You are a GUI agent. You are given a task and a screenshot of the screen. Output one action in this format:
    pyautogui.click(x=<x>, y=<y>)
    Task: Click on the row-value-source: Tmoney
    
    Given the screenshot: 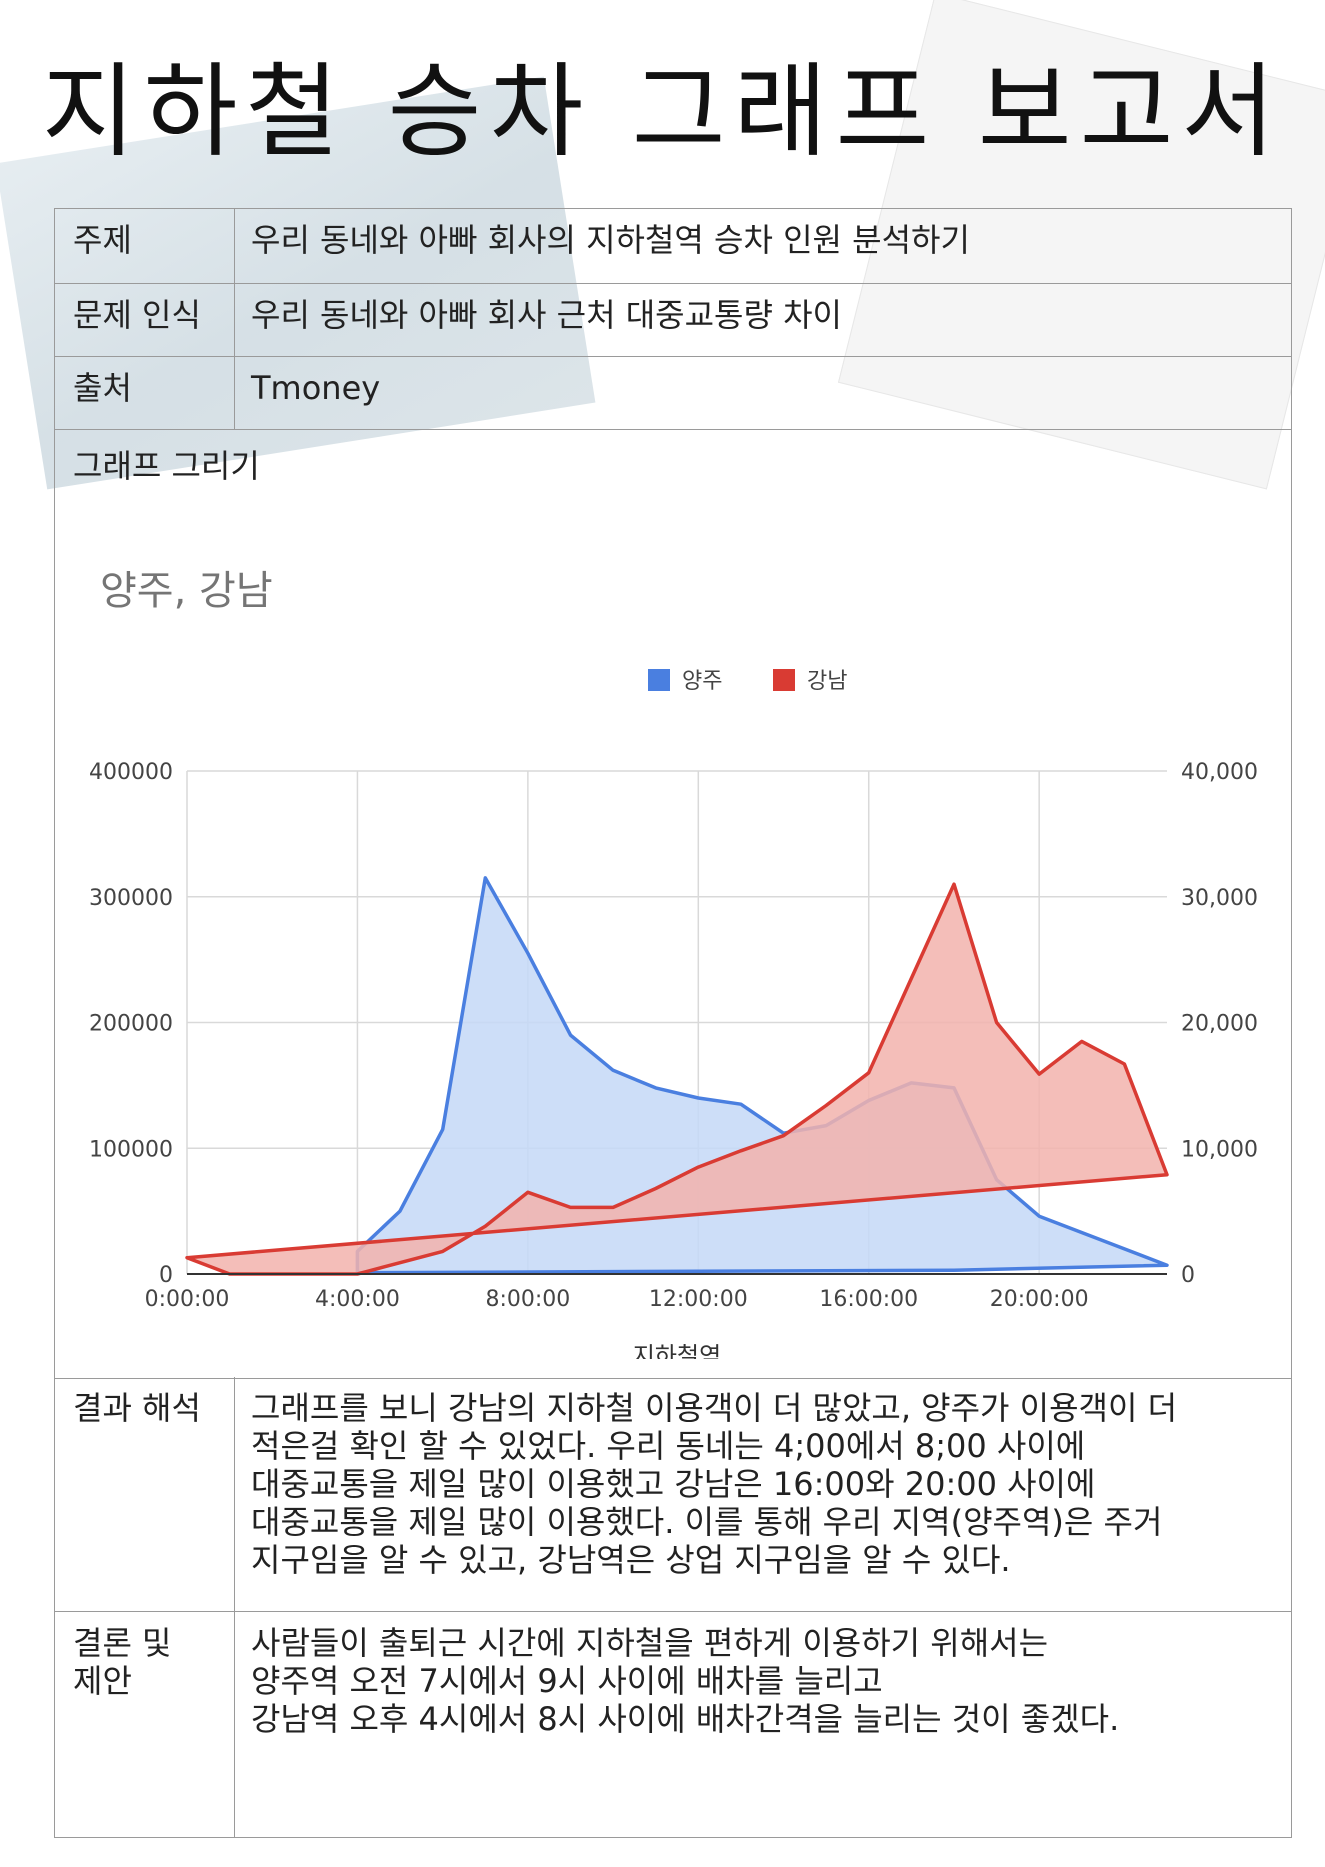 What is the action you would take?
    pyautogui.click(x=316, y=388)
    